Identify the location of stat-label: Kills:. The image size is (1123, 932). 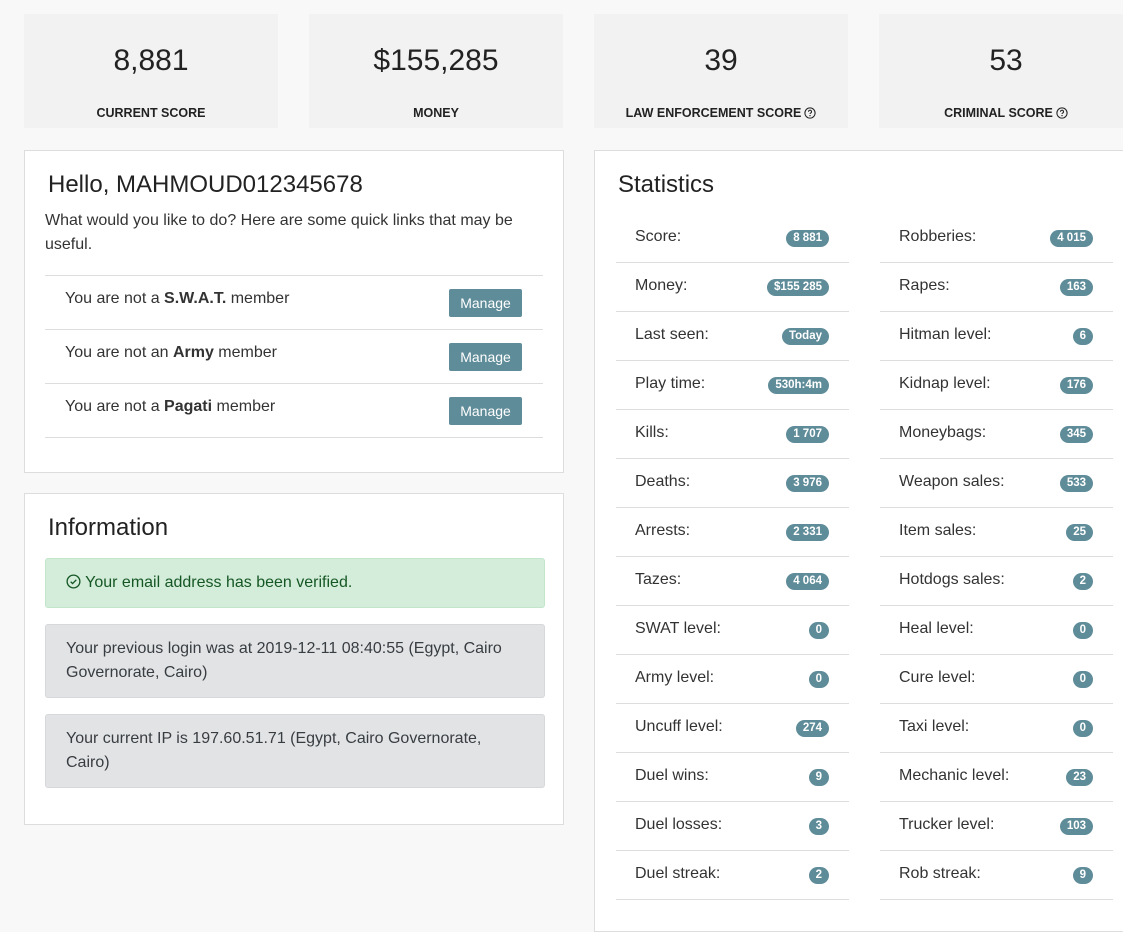
(652, 432).